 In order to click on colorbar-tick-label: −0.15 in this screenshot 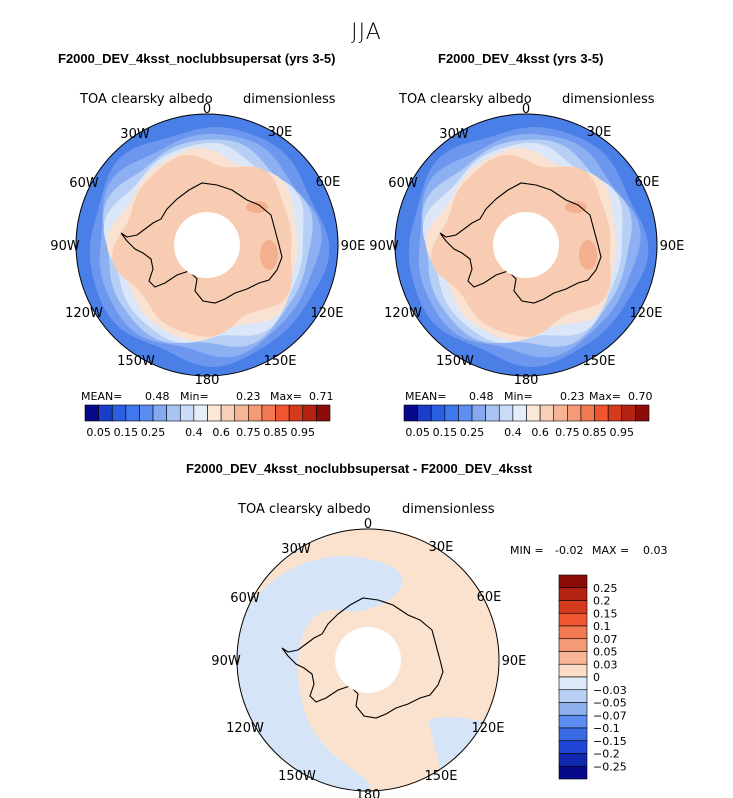, I will do `click(610, 741)`.